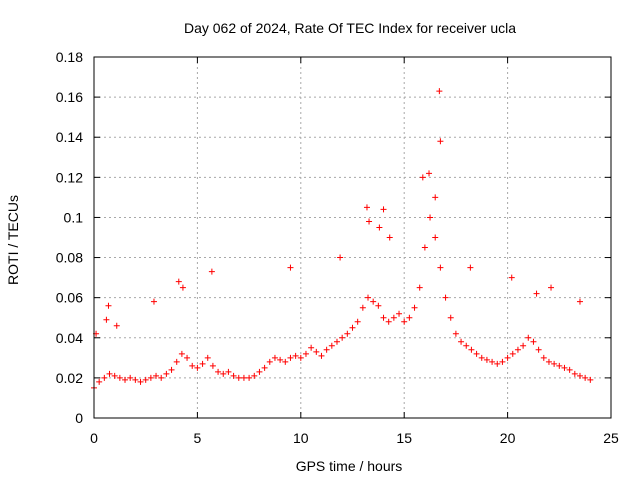 This screenshot has width=640, height=480. I want to click on x-tick-label: 25, so click(611, 438).